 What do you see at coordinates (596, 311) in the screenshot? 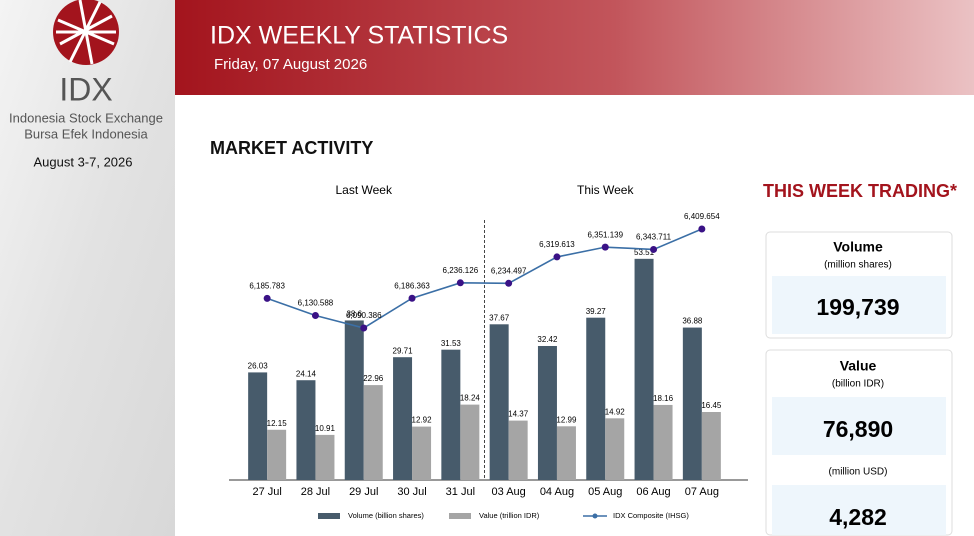
I see `data-label: 39.27` at bounding box center [596, 311].